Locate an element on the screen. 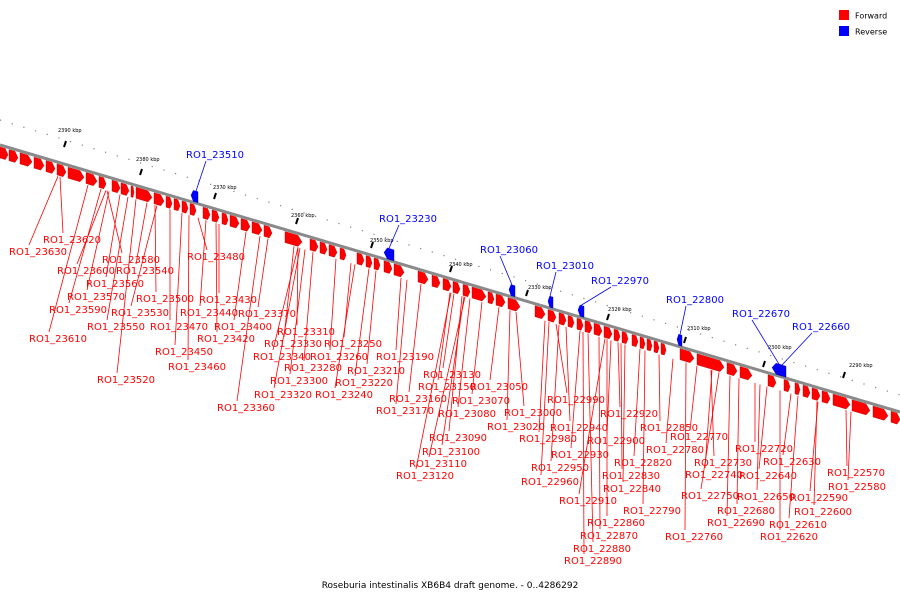 The image size is (900, 600). forward-gene-label: RO1_23480 is located at coordinates (216, 257).